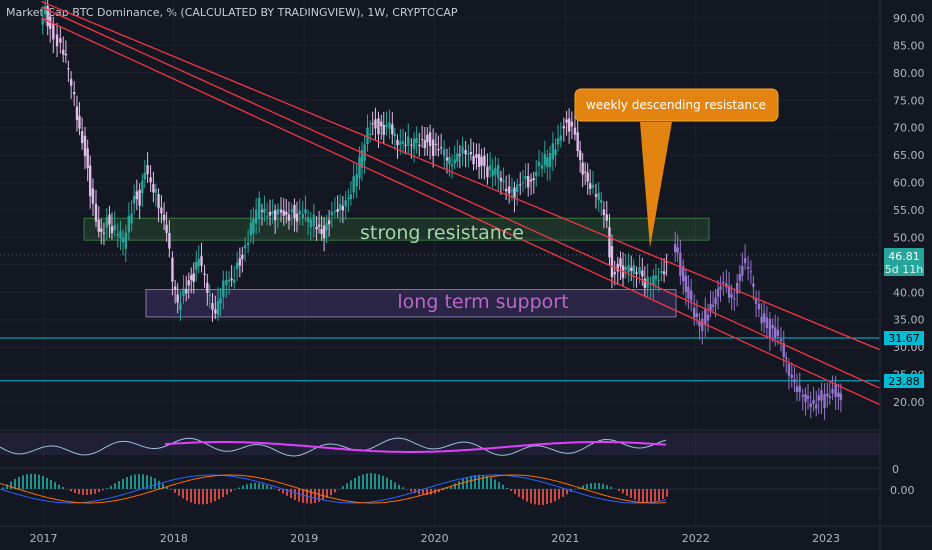 Image resolution: width=932 pixels, height=550 pixels. I want to click on callout-pointer, so click(656, 185).